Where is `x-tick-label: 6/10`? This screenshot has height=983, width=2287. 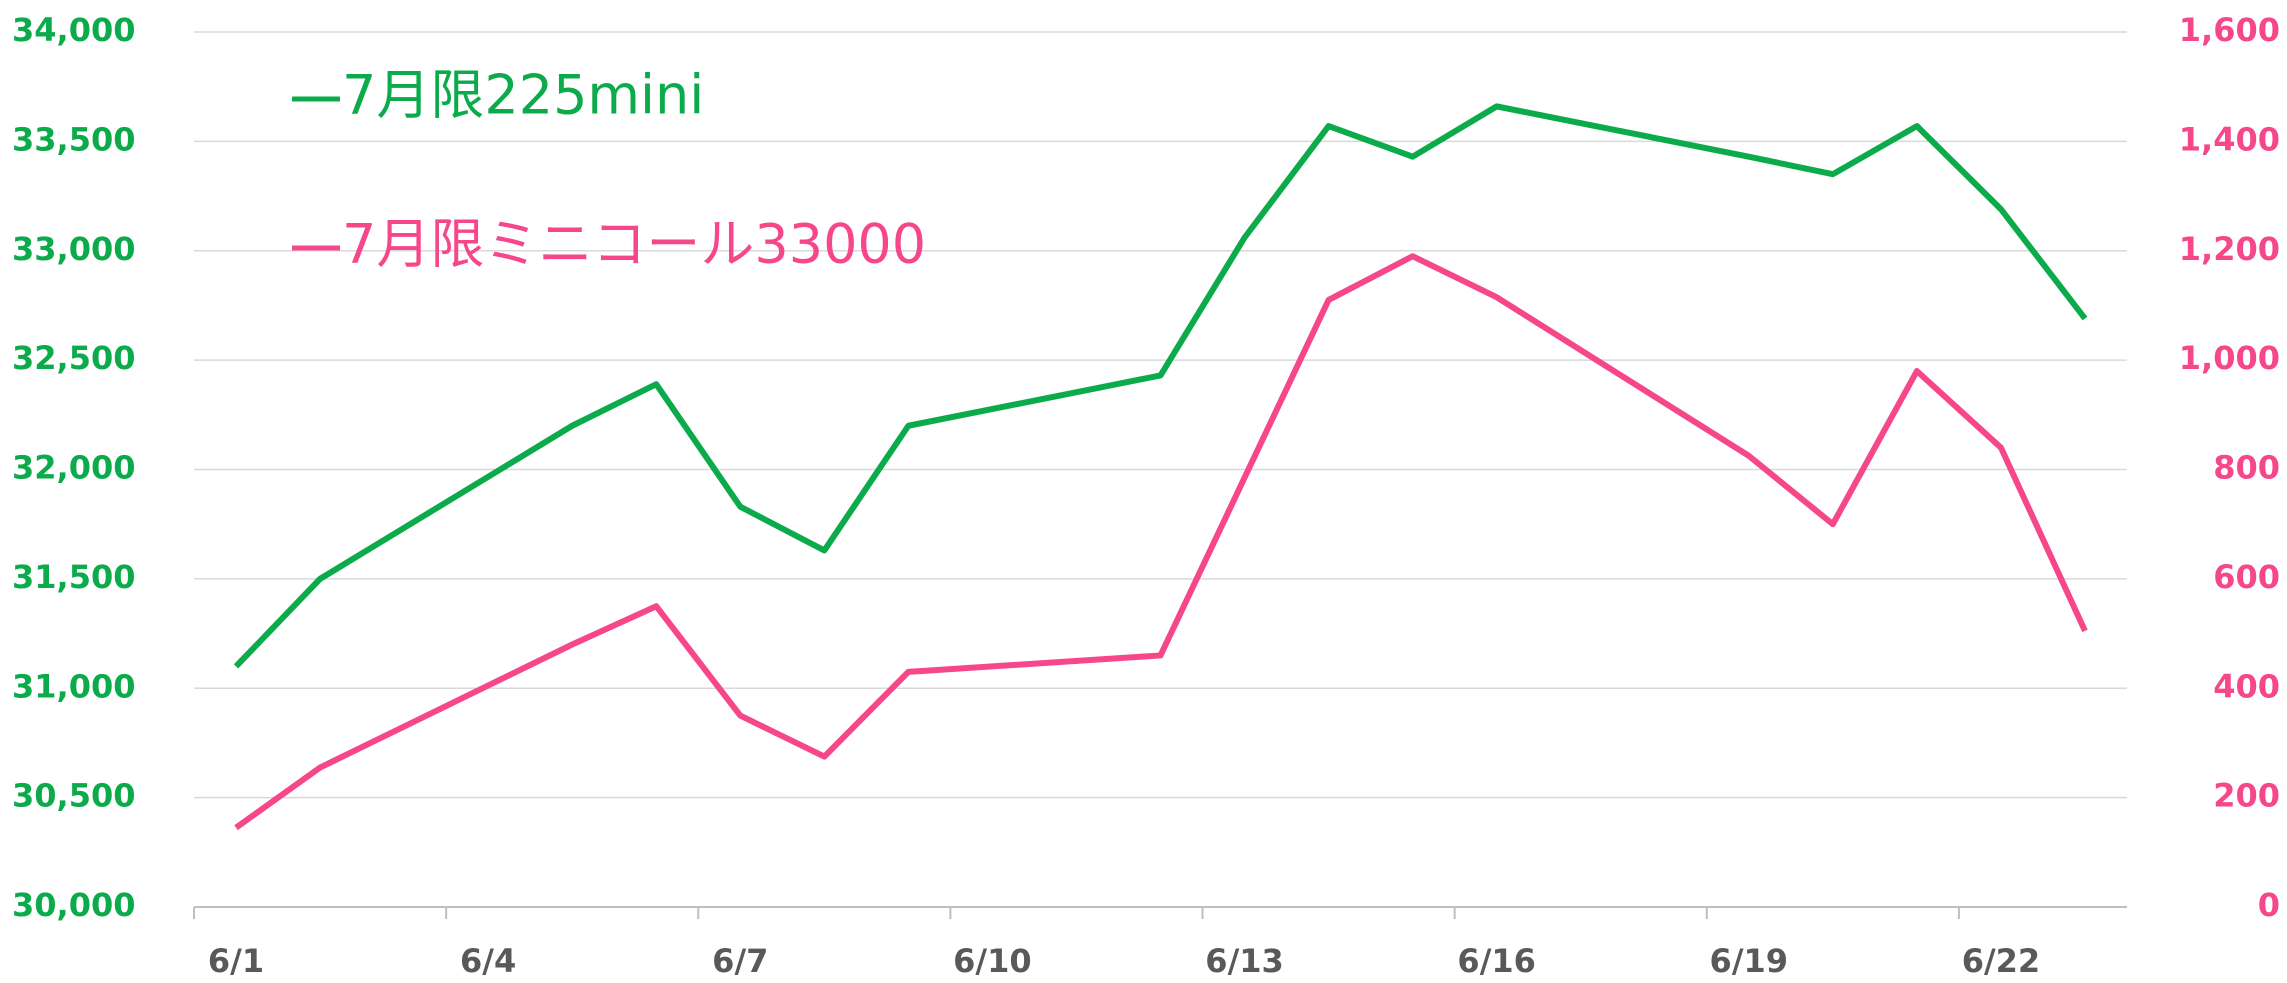
x-tick-label: 6/10 is located at coordinates (992, 961).